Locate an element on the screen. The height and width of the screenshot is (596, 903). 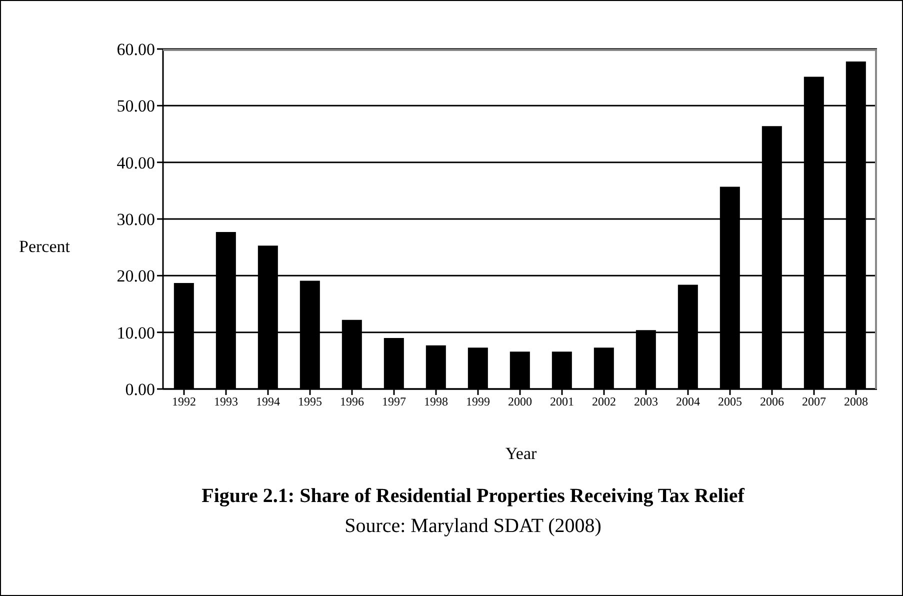
x-tick-label: 1997 is located at coordinates (394, 401).